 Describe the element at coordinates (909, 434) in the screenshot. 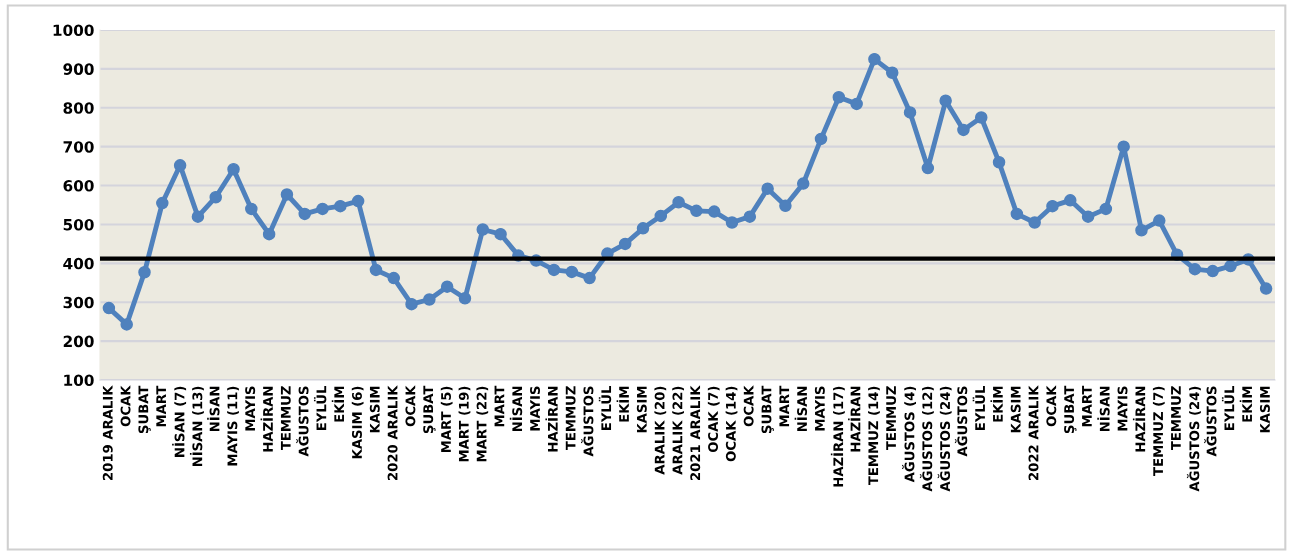

I see `x-tick-label: AĞUSTOS (4)` at that location.